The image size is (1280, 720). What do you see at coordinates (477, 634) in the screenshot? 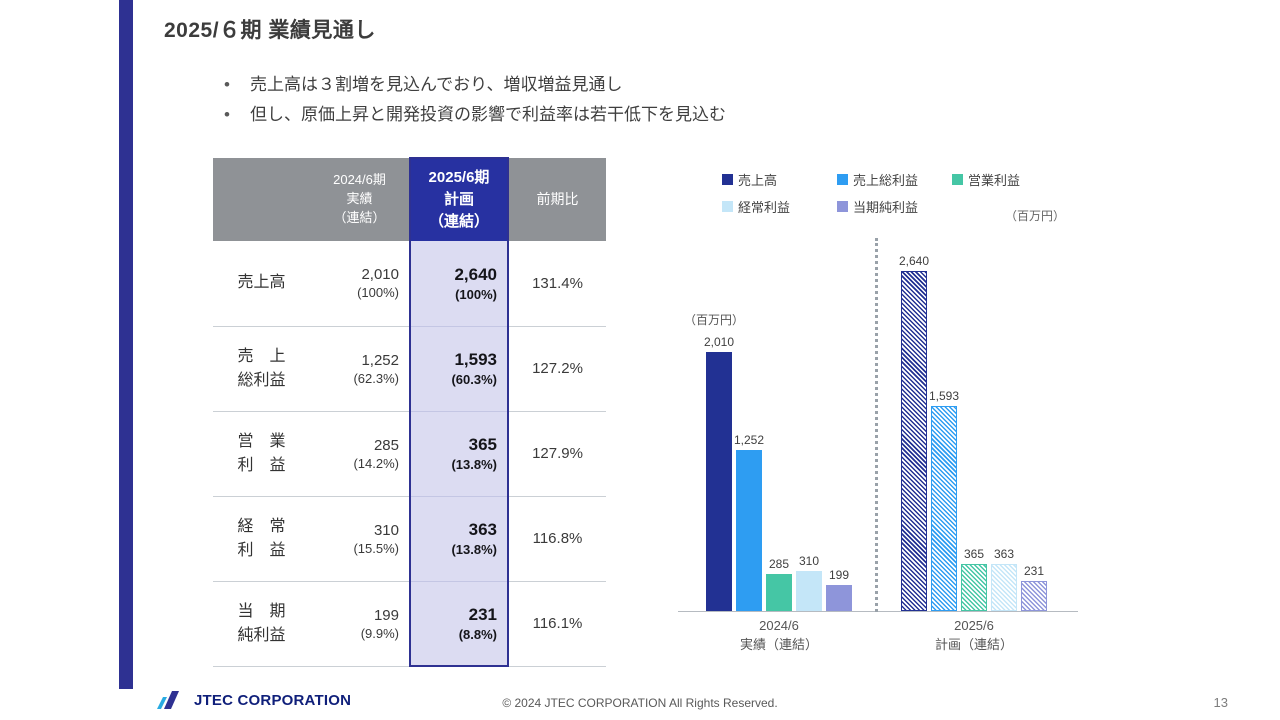
I see `plan-ratio: (8.8%)` at bounding box center [477, 634].